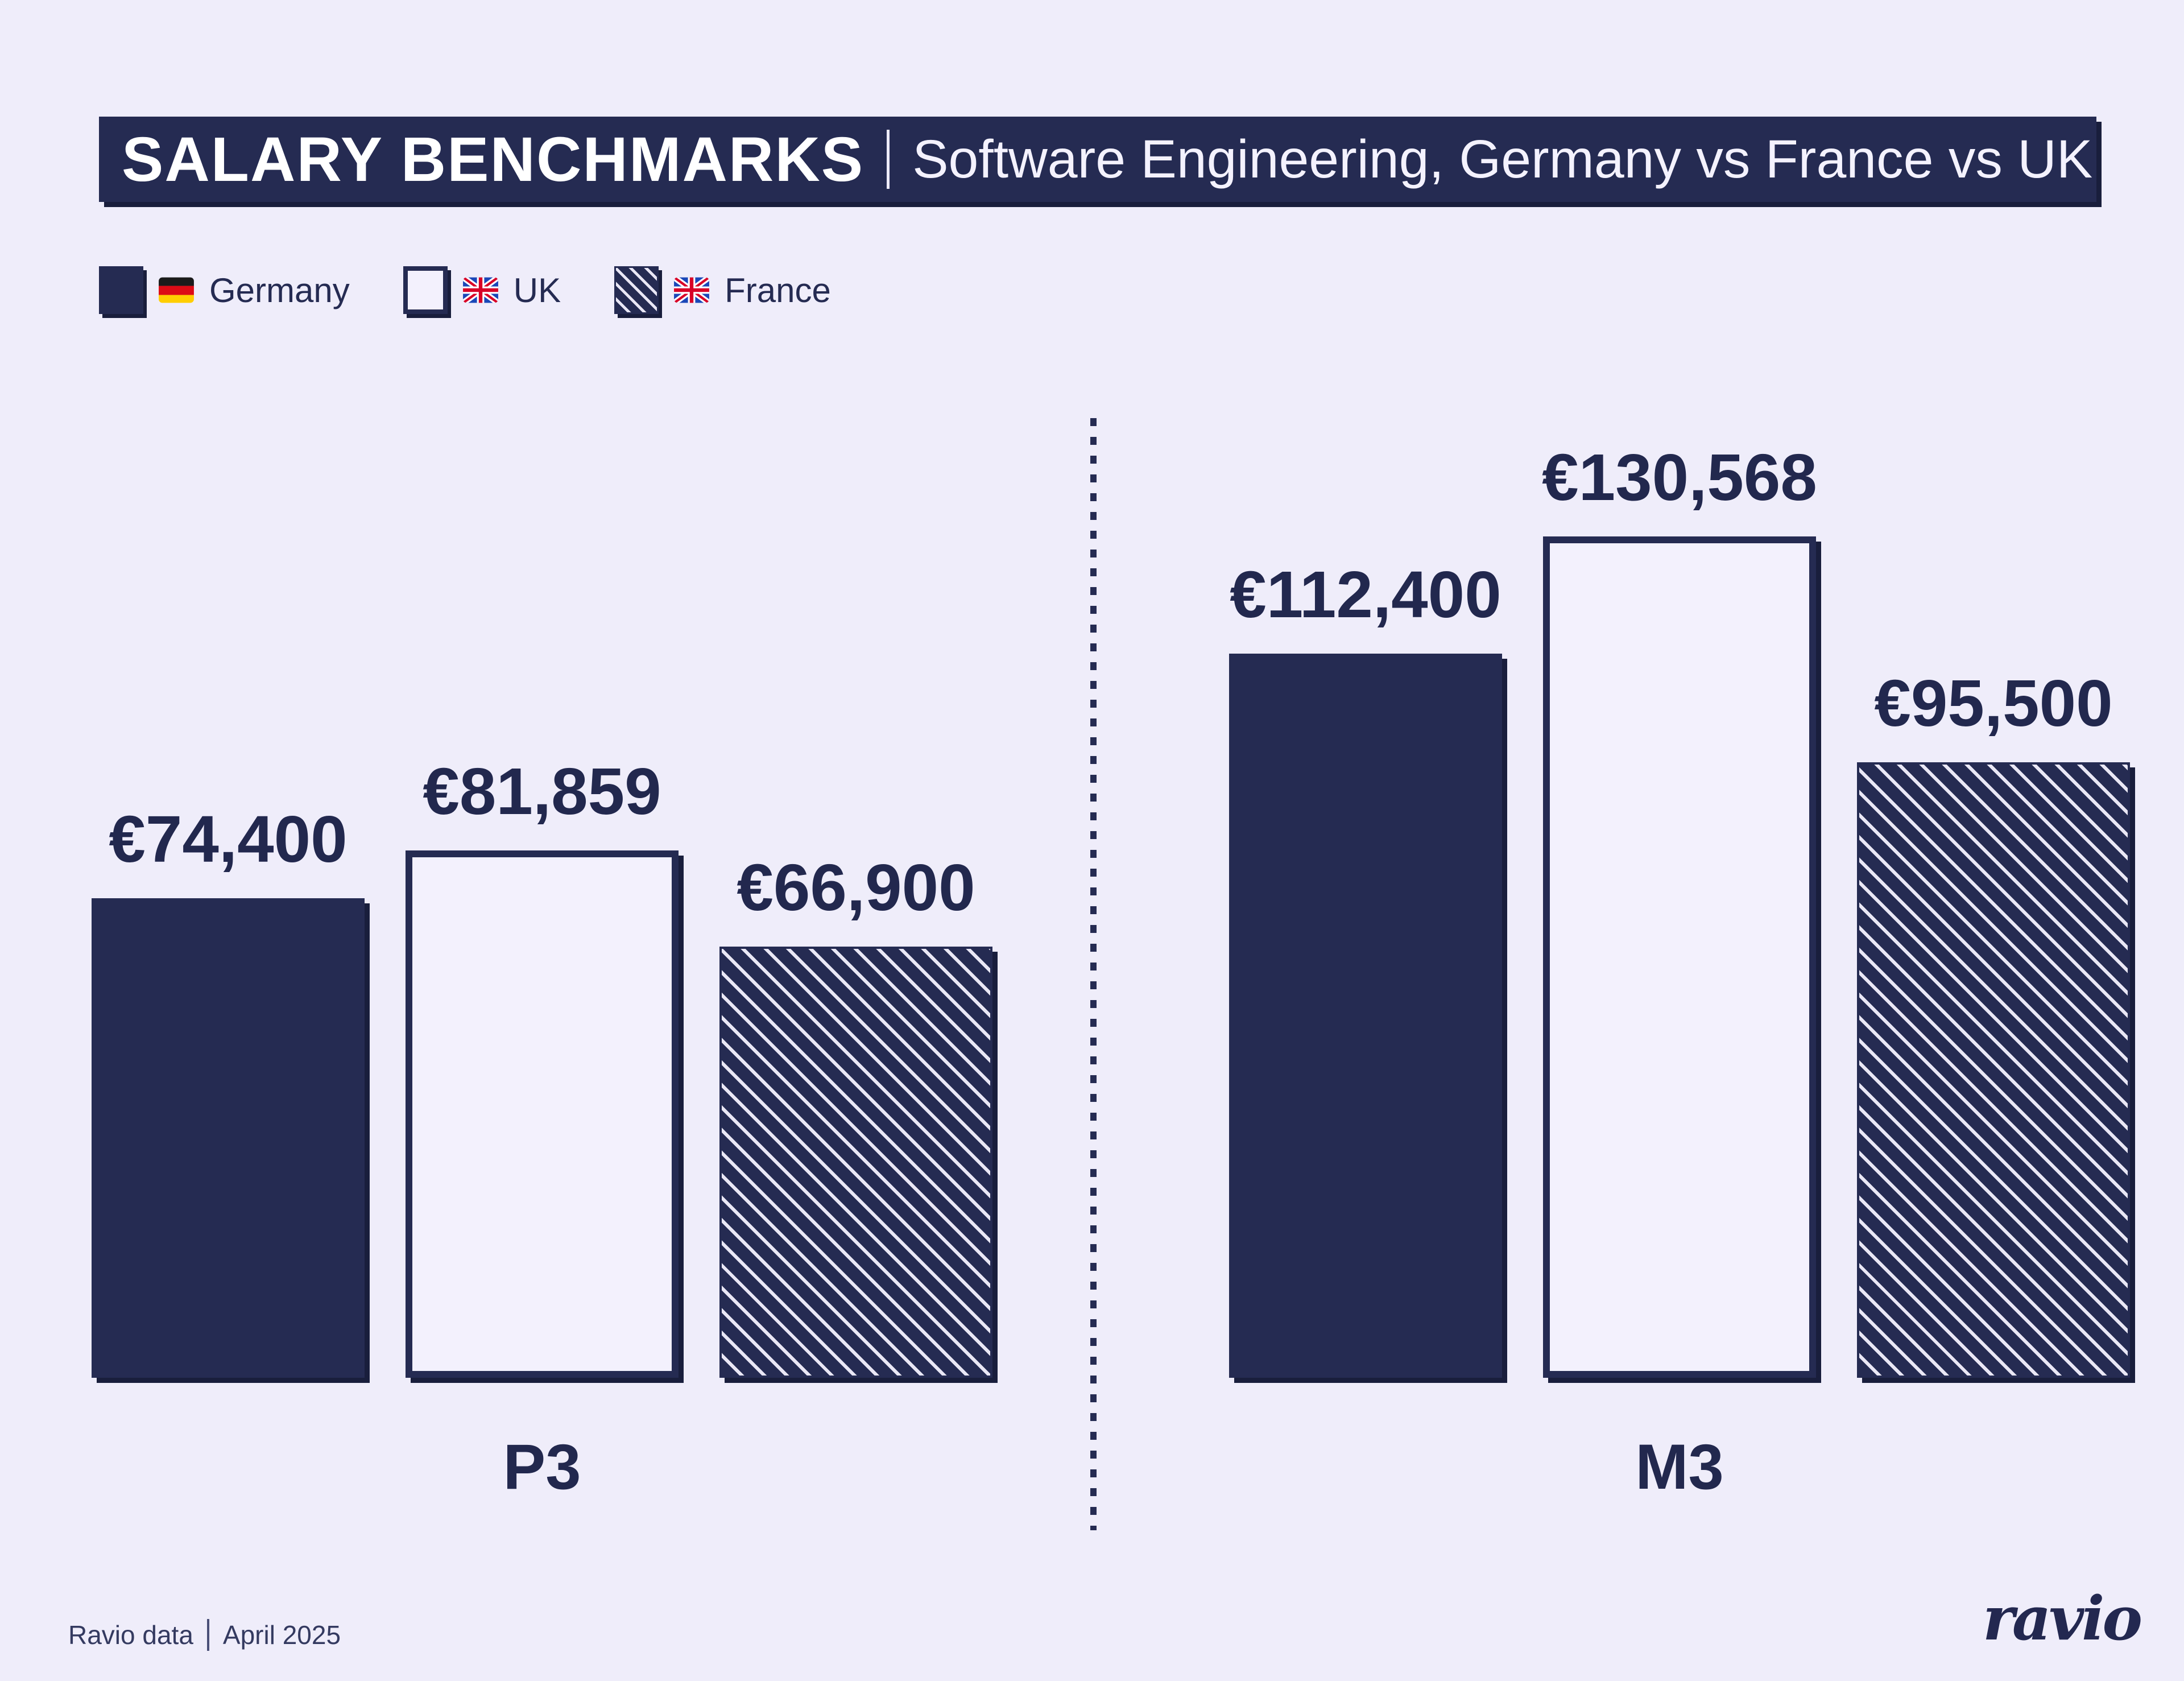 The image size is (2184, 1681). I want to click on bar-cell-p3-germany: €74,400, so click(228, 1092).